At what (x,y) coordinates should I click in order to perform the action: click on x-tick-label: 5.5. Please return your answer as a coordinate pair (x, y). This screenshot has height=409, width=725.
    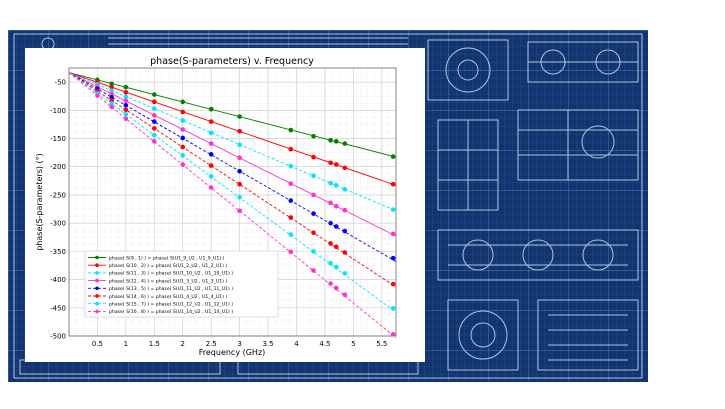
    Looking at the image, I should click on (381, 344).